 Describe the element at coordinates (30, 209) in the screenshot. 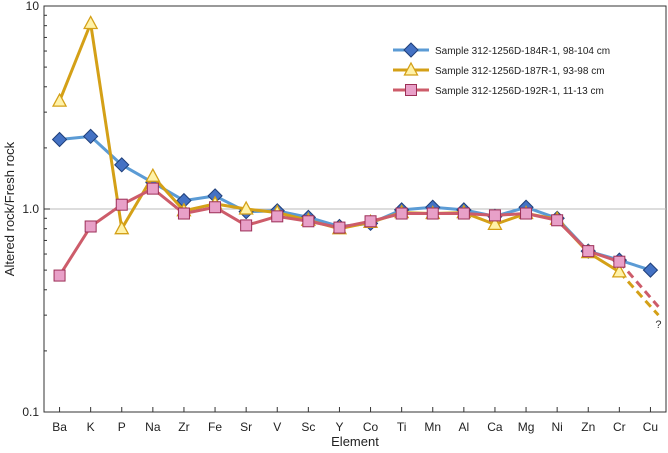

I see `y-tick-label: 1.0` at that location.